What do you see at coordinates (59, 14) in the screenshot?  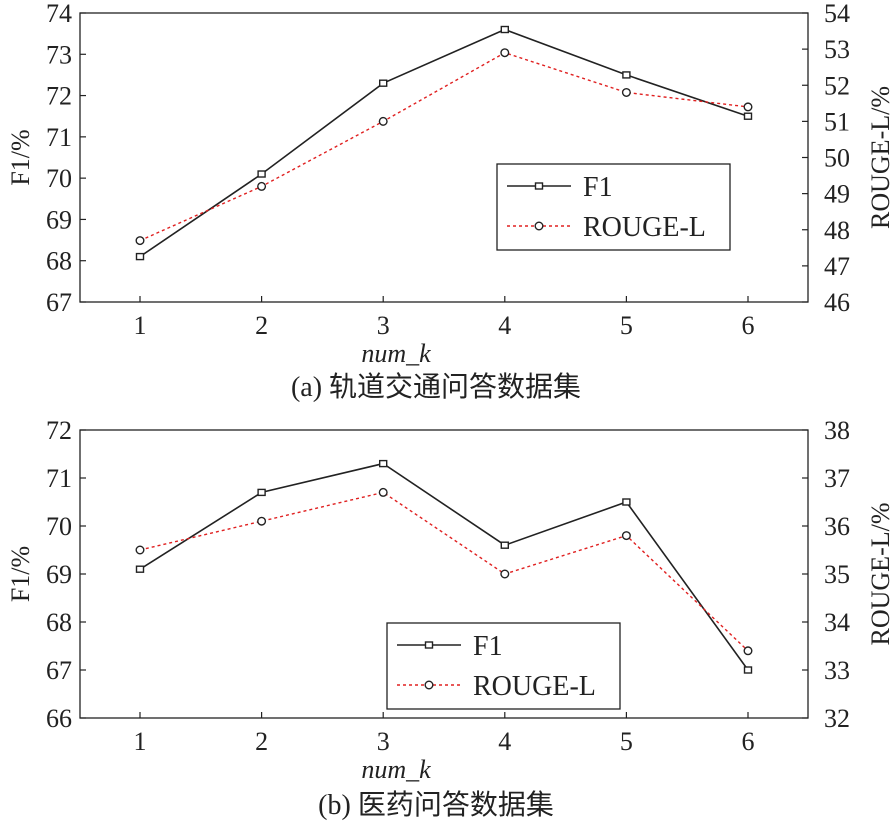 I see `left-y-tick-label: 74` at bounding box center [59, 14].